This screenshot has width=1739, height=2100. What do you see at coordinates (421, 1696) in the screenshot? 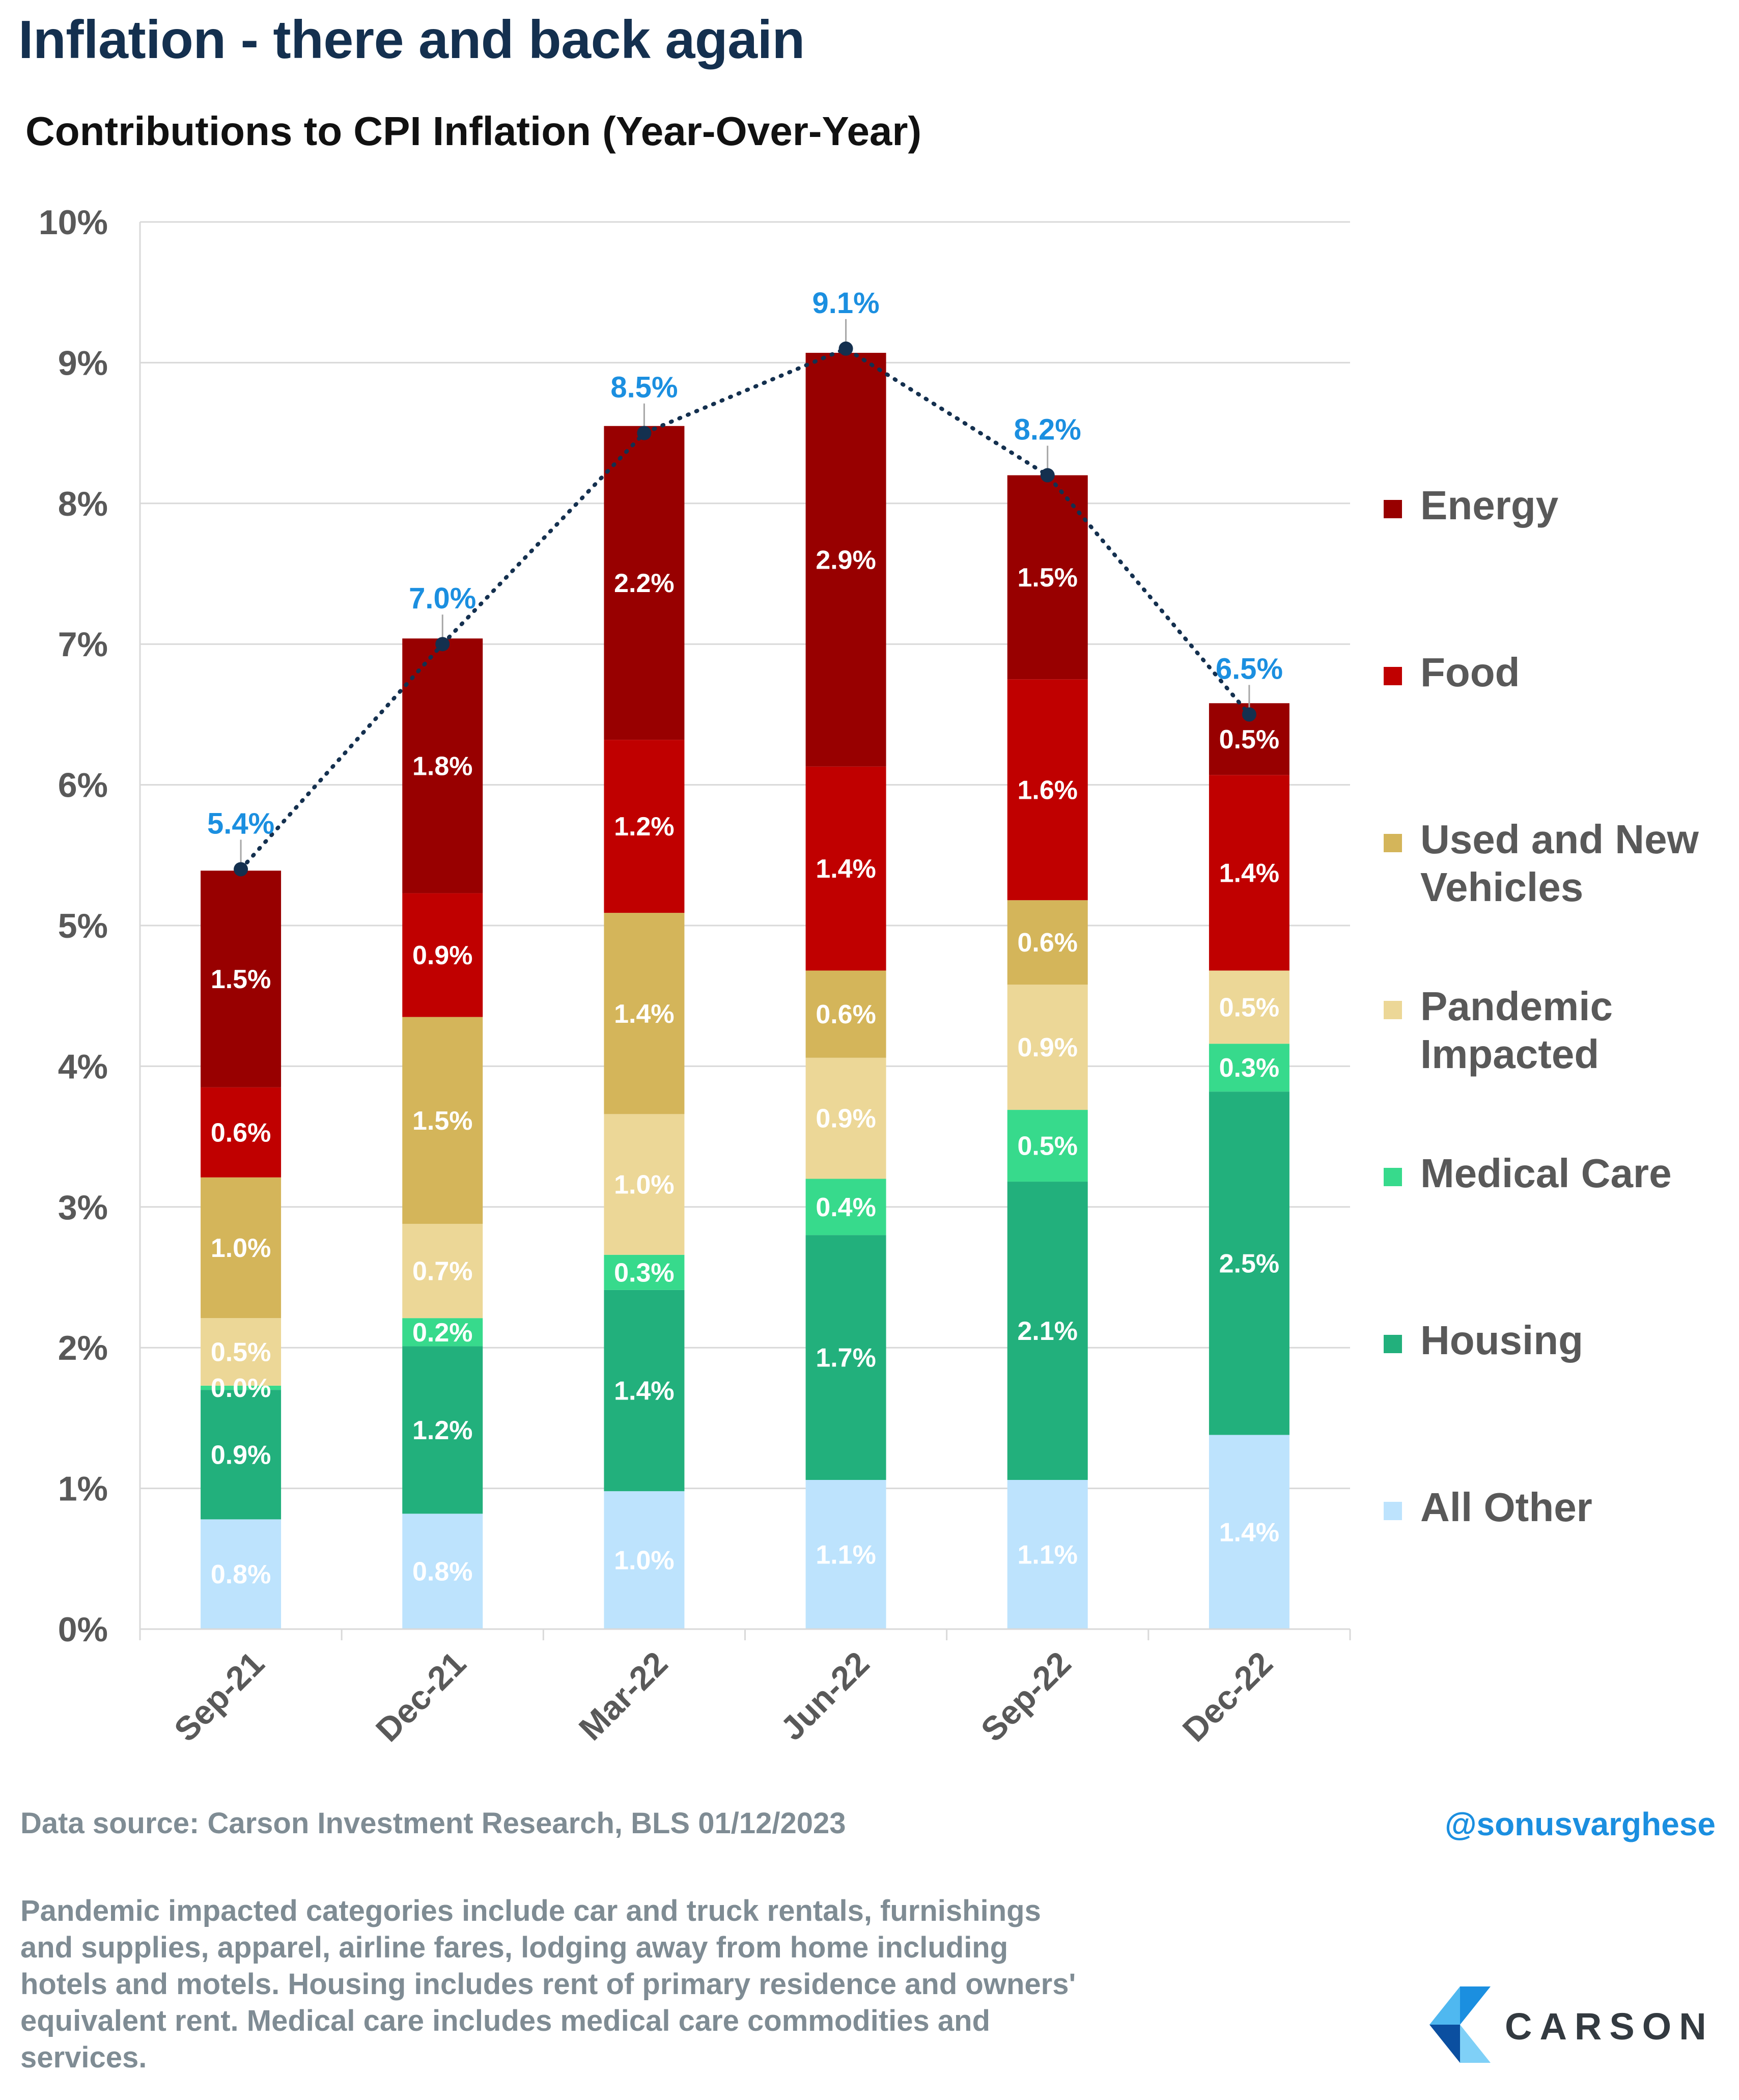
I see `x-tick-label: Dec-21` at bounding box center [421, 1696].